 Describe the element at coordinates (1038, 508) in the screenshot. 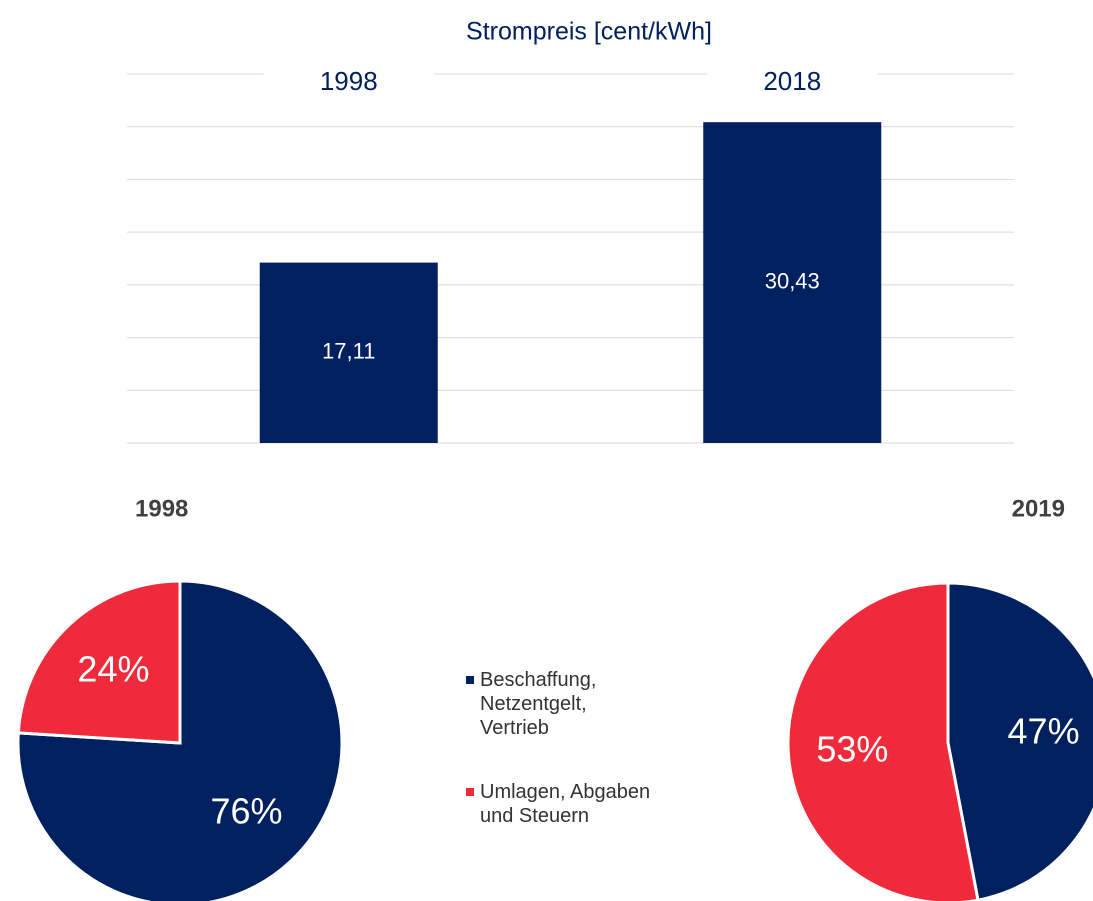

I see `pie-title: 2019` at that location.